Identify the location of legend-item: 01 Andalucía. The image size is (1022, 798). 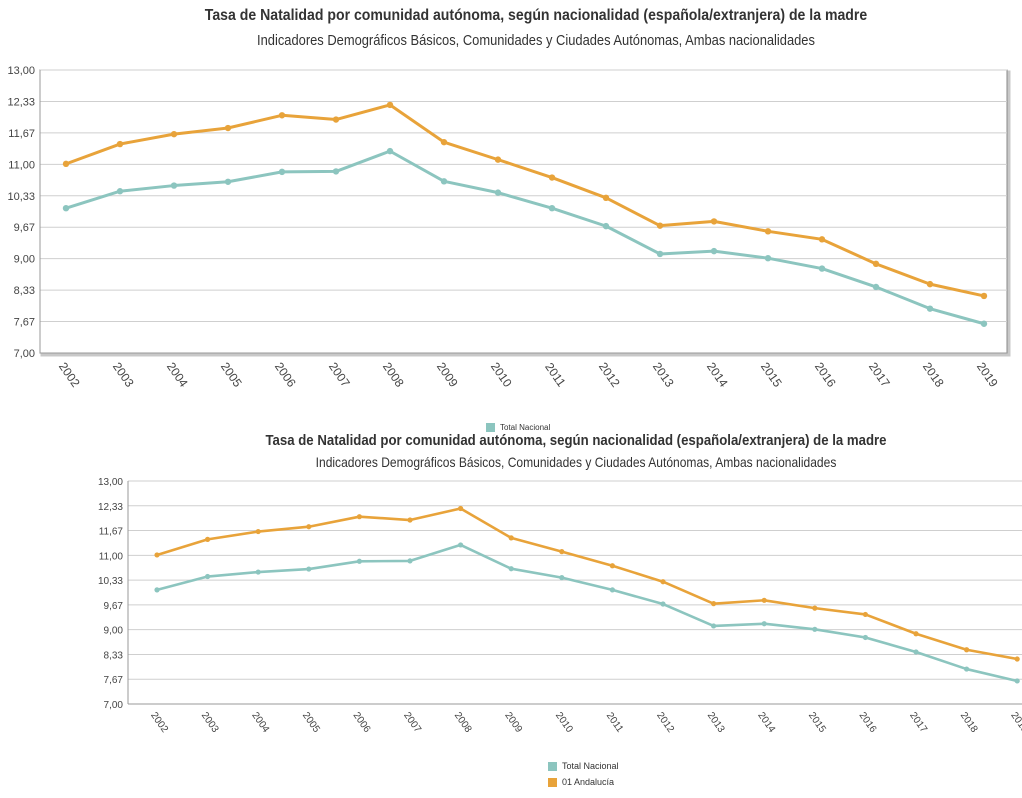
(583, 782).